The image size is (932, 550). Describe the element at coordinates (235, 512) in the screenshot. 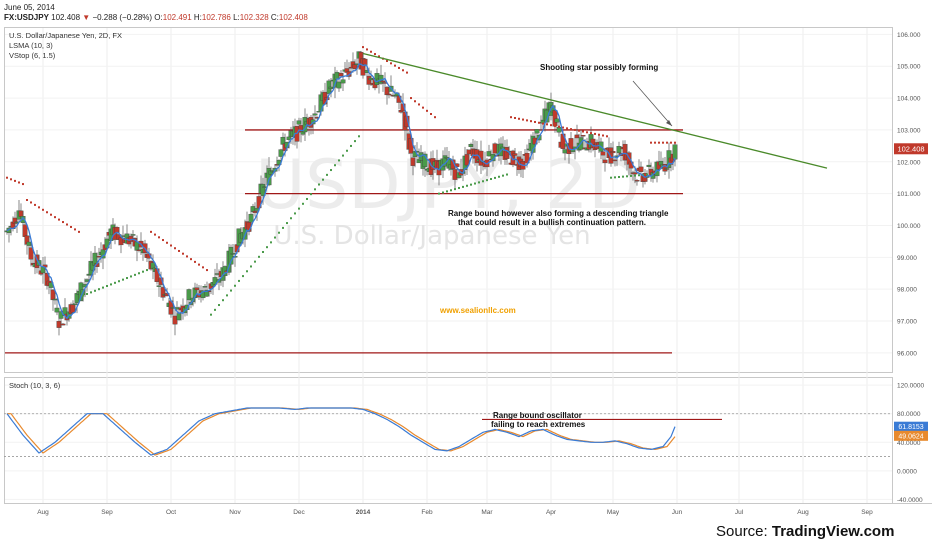

I see `time-tick-label: Nov` at that location.